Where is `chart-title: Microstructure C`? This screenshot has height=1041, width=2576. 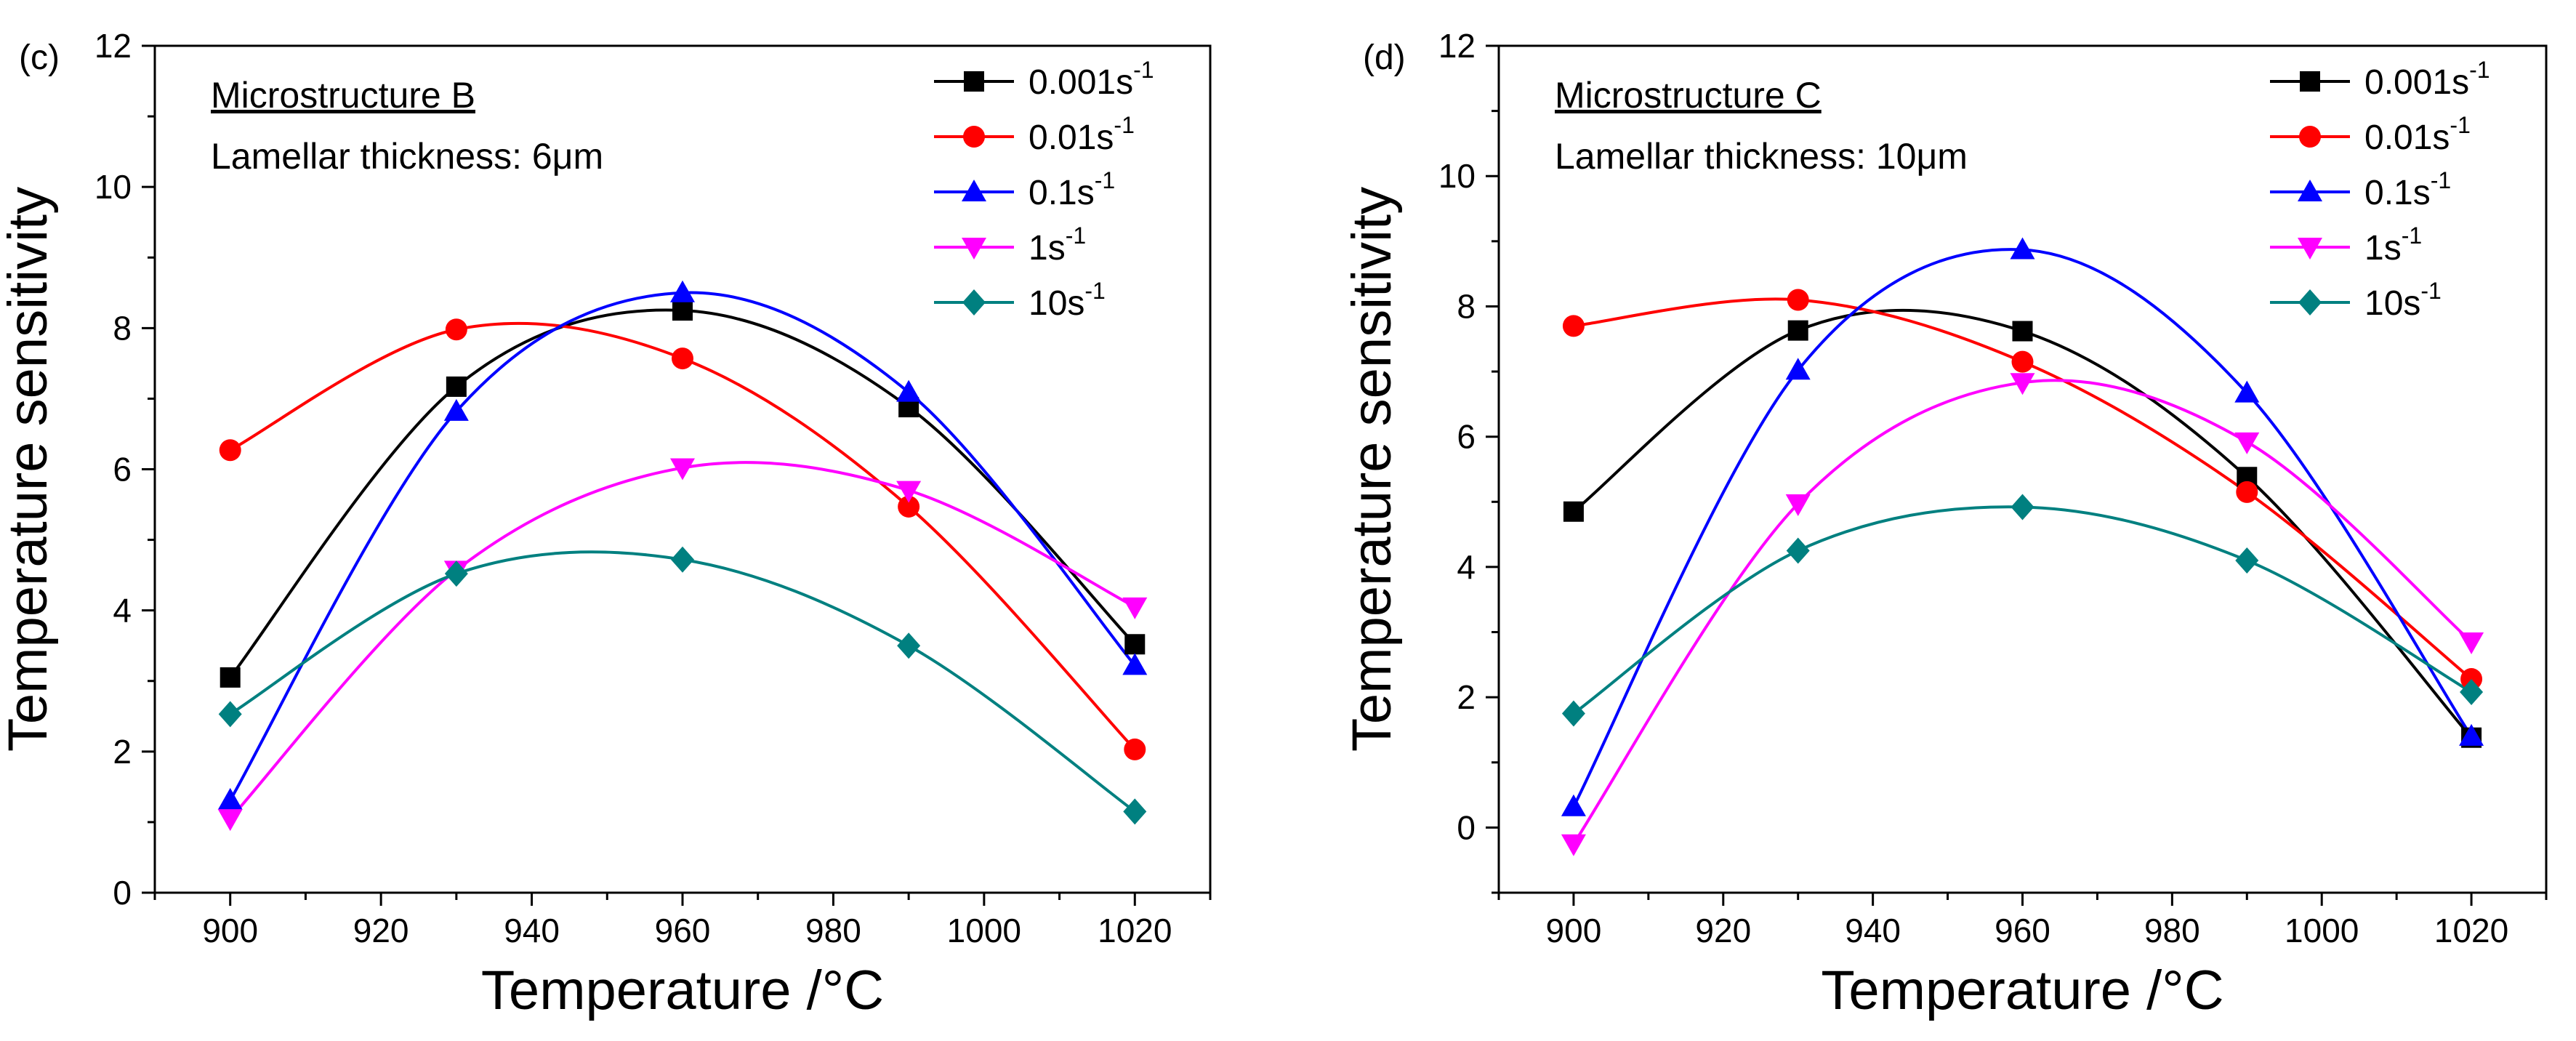 chart-title: Microstructure C is located at coordinates (1688, 95).